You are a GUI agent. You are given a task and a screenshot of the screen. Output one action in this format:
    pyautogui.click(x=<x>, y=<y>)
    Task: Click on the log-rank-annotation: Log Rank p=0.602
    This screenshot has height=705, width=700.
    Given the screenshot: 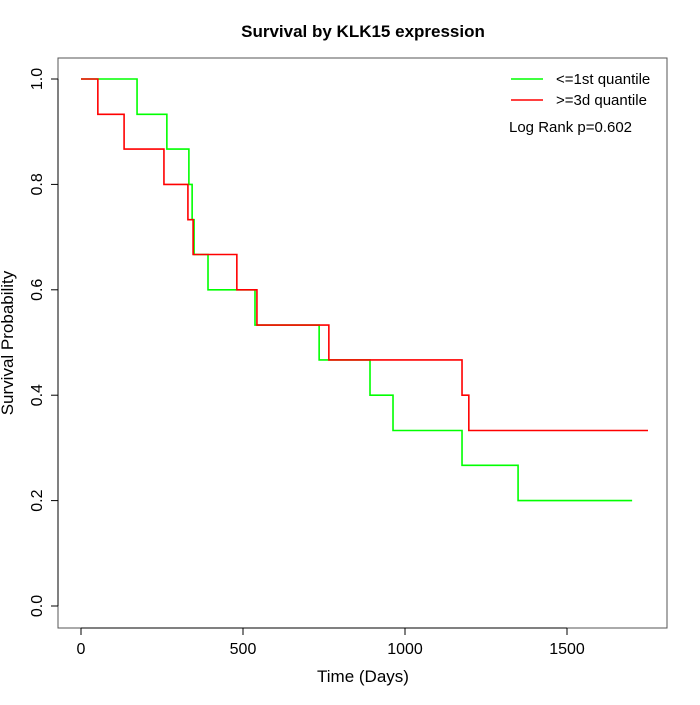 What is the action you would take?
    pyautogui.click(x=570, y=127)
    